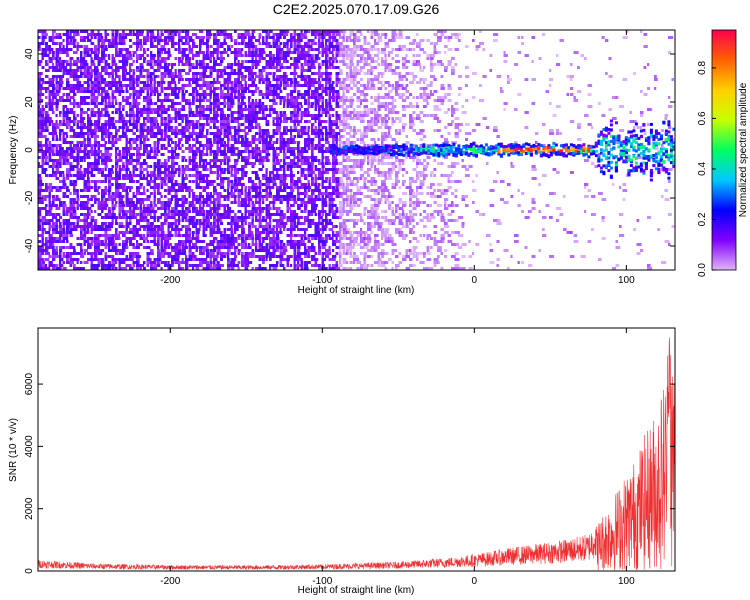 This screenshot has height=600, width=750. What do you see at coordinates (743, 149) in the screenshot?
I see `colorbar-label: Normalized spectral amplitude` at bounding box center [743, 149].